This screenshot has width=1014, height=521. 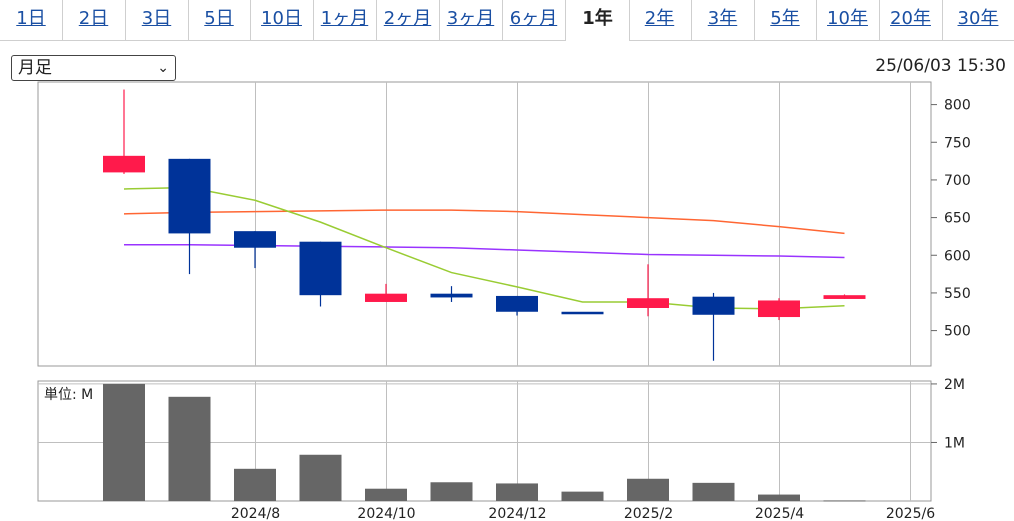 What do you see at coordinates (282, 20) in the screenshot?
I see `tab-5: 10日` at bounding box center [282, 20].